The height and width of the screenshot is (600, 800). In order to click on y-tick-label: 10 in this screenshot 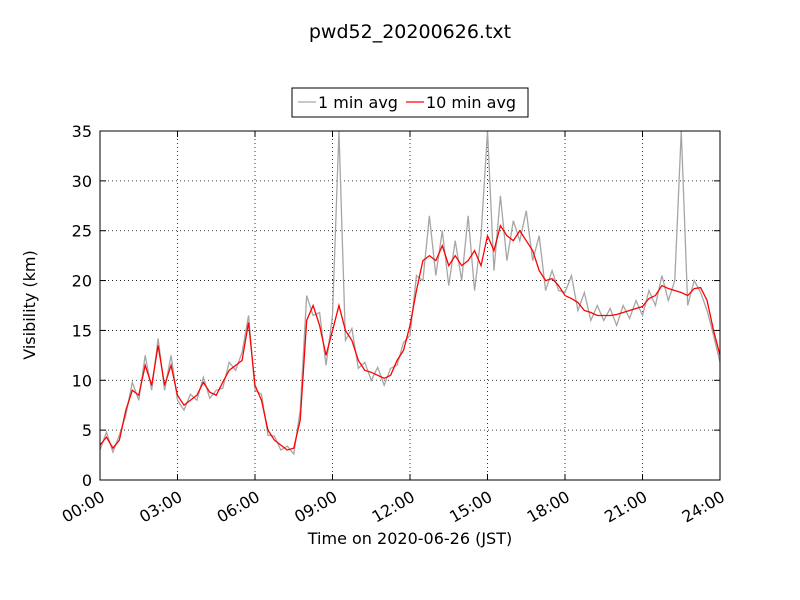, I will do `click(82, 380)`.